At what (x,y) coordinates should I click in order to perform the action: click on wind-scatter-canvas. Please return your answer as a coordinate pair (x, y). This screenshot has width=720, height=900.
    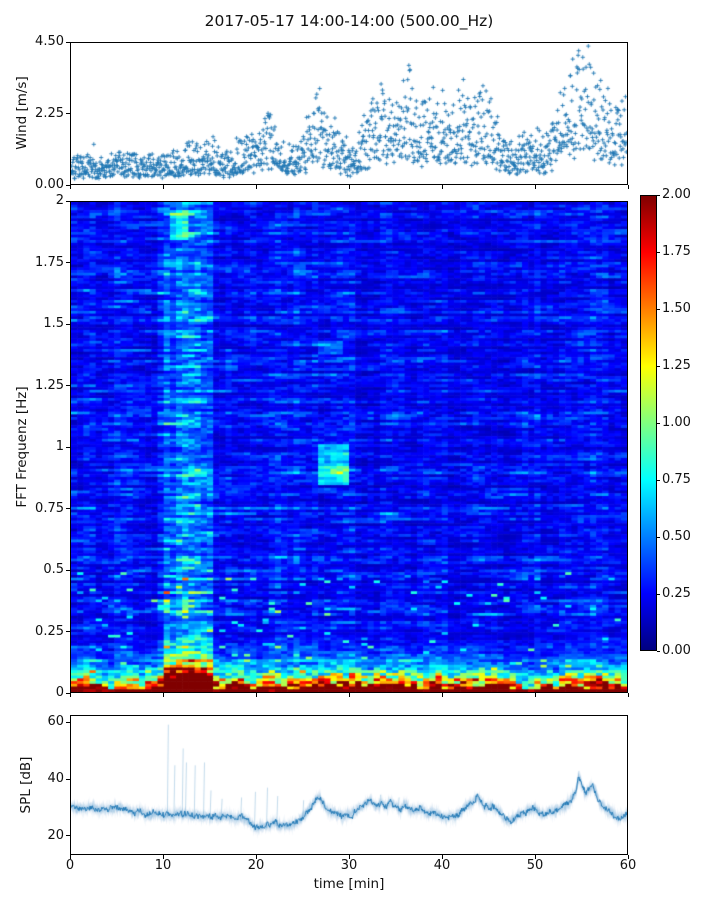
    Looking at the image, I should click on (349, 113).